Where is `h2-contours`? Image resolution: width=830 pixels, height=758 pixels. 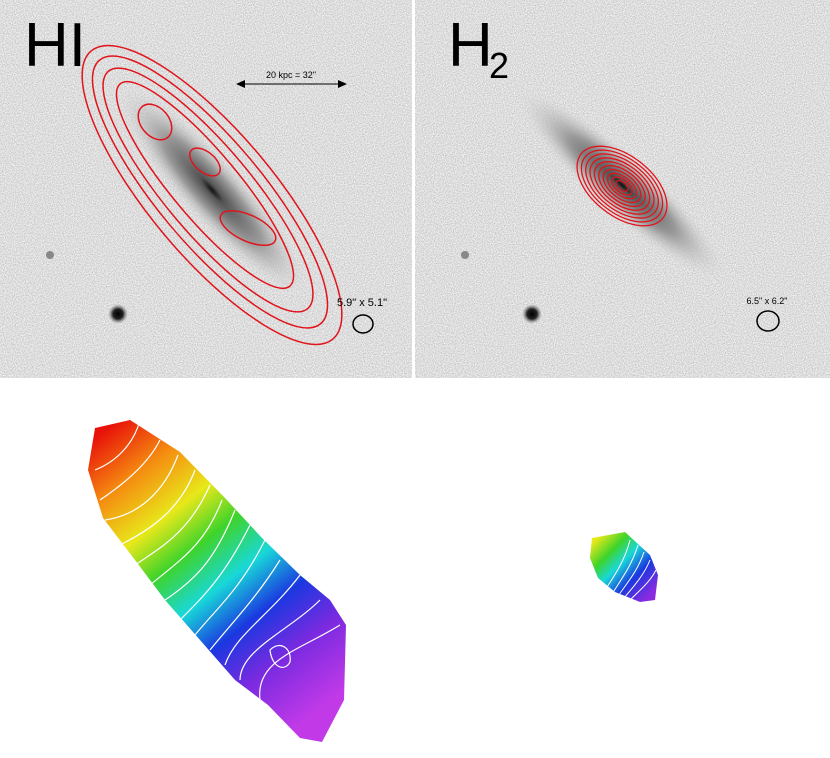 h2-contours is located at coordinates (622, 186).